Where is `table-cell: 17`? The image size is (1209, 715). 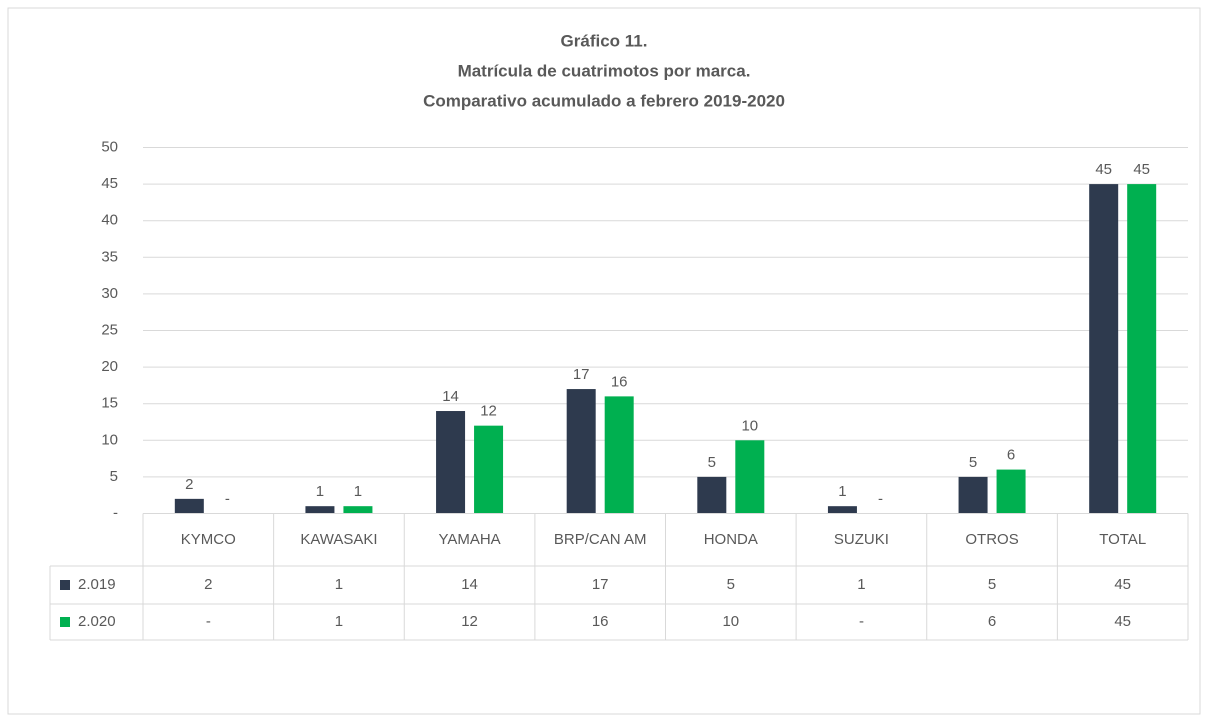 table-cell: 17 is located at coordinates (600, 584).